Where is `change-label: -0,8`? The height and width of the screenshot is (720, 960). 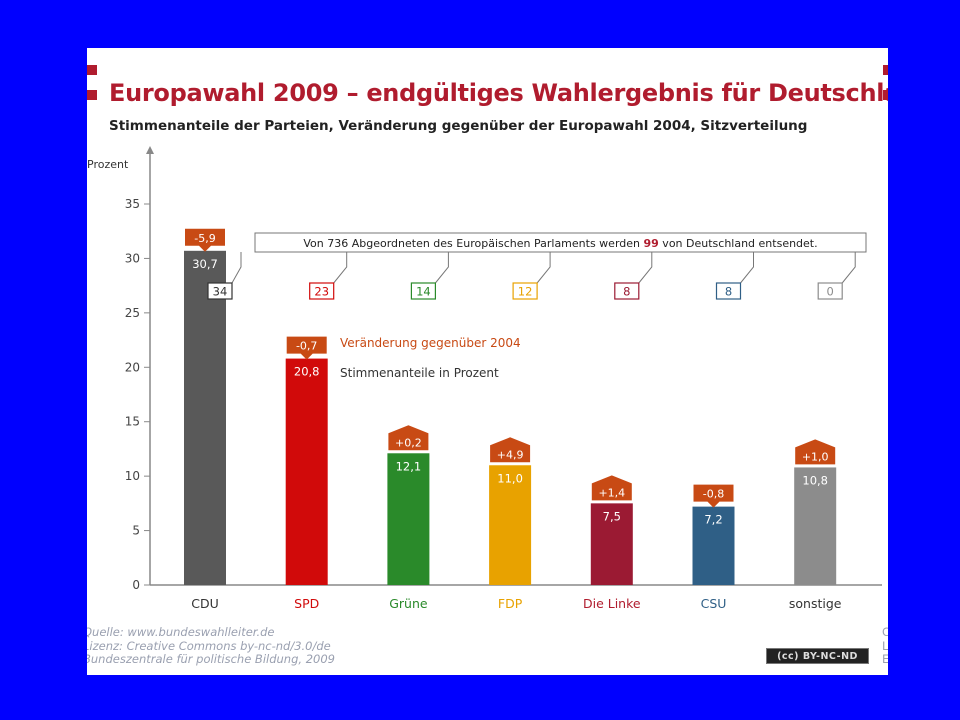 change-label: -0,8 is located at coordinates (713, 494).